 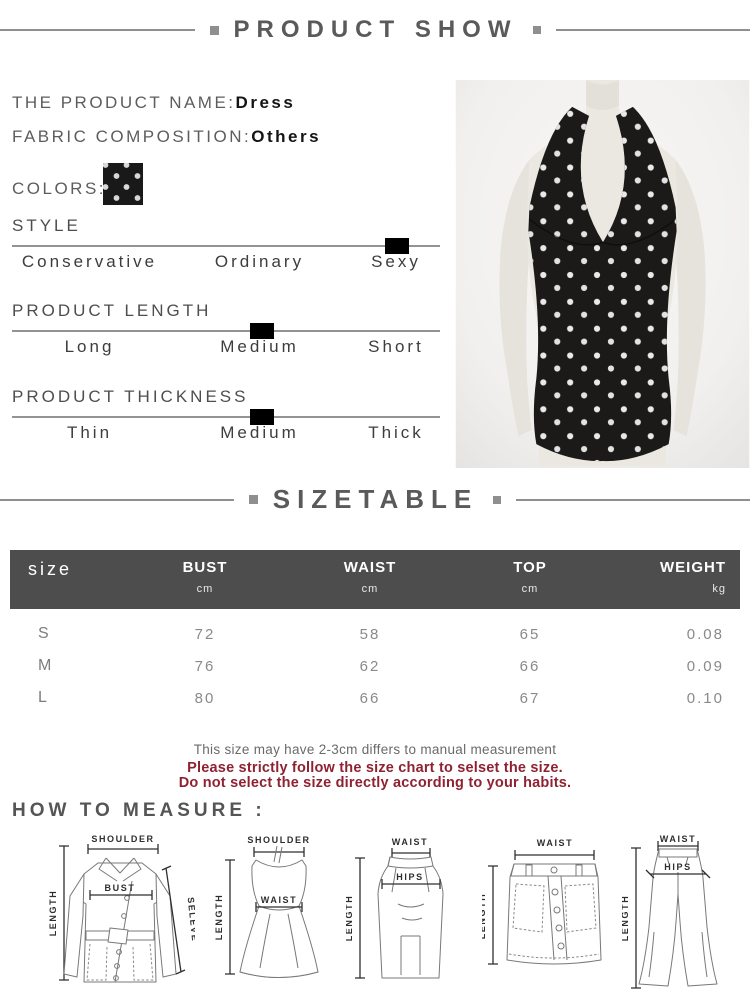 What do you see at coordinates (121, 908) in the screenshot?
I see `measure-diagram-jacket: SHOULDER LENGTH BUST SELEVE` at bounding box center [121, 908].